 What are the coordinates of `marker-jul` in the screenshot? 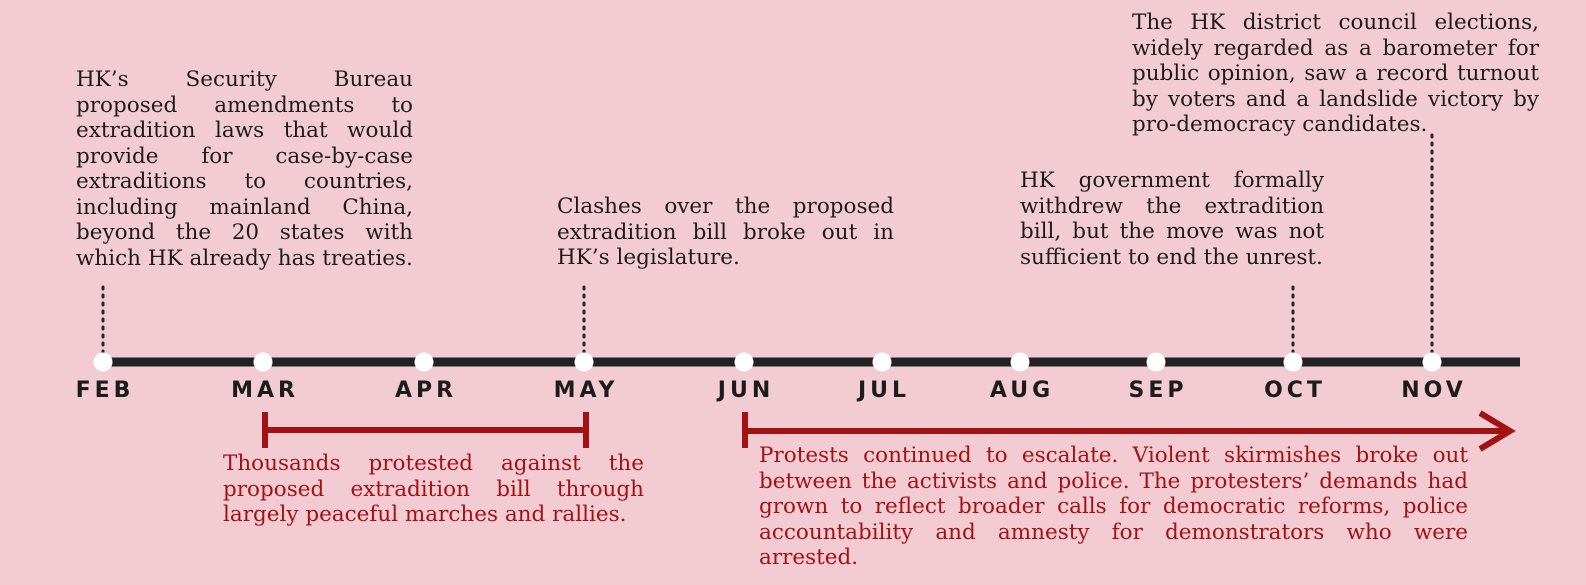 It's located at (882, 362).